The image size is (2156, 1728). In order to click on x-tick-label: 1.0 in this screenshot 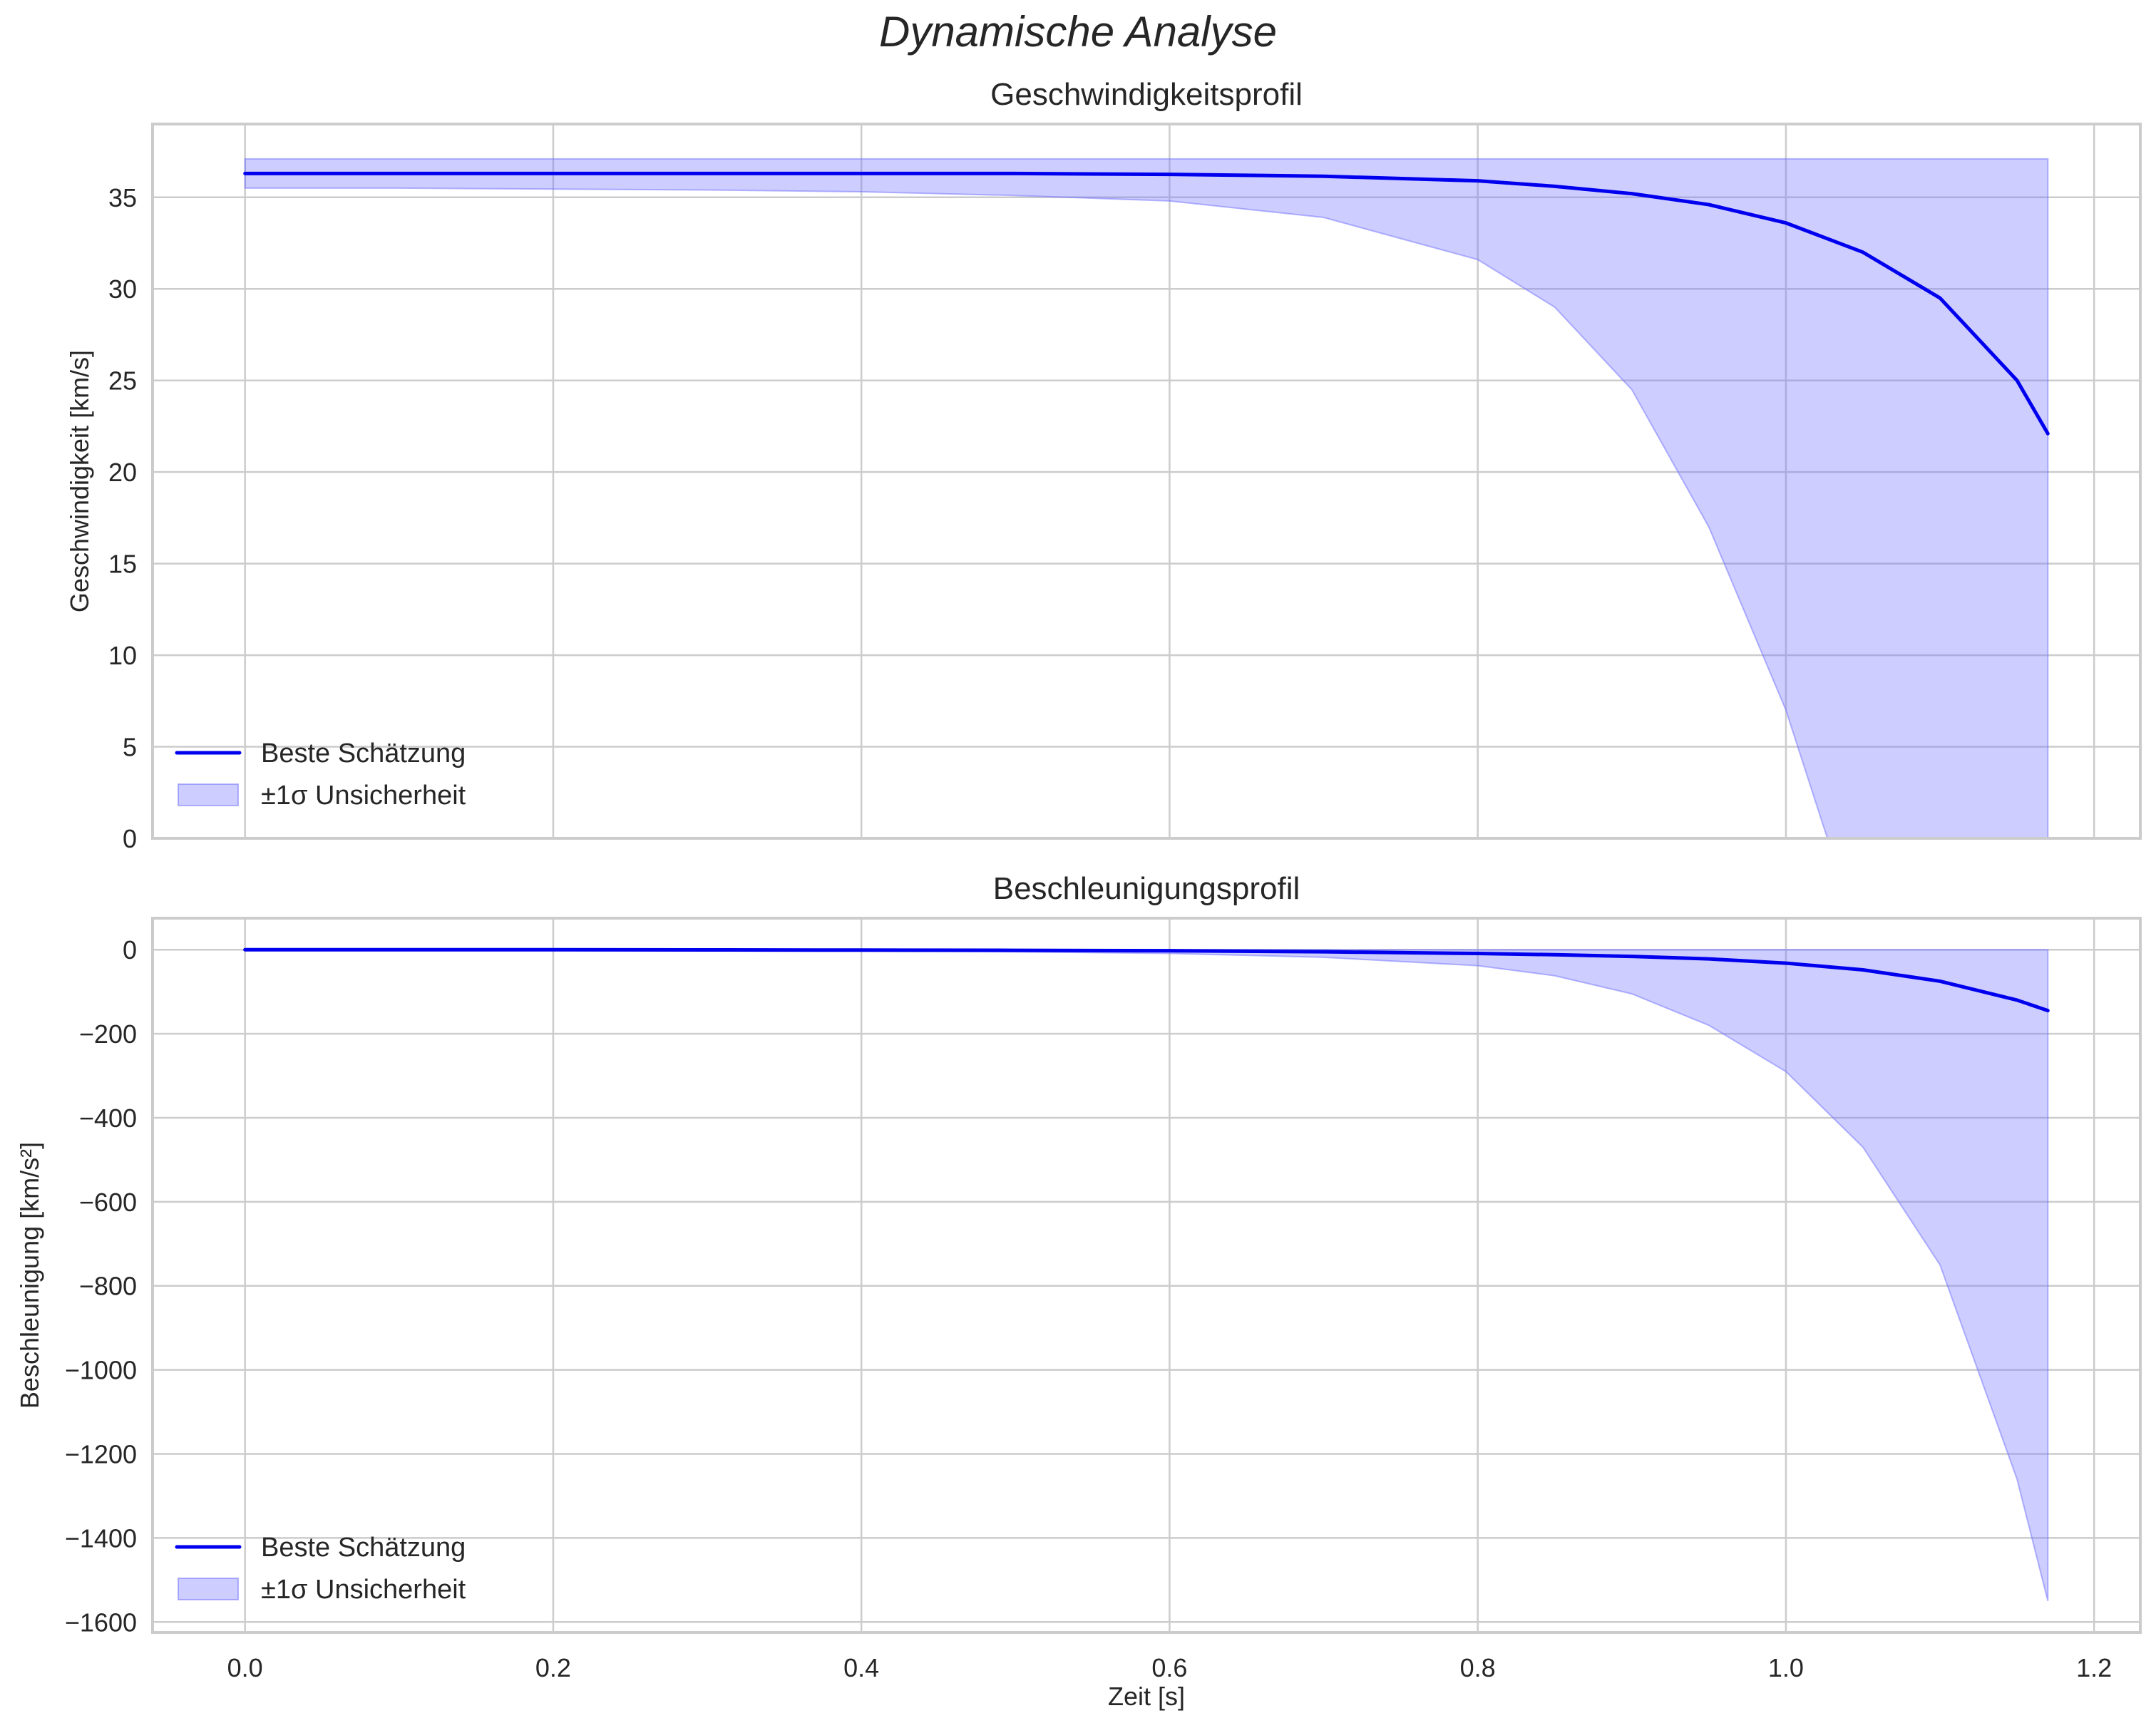, I will do `click(1786, 1667)`.